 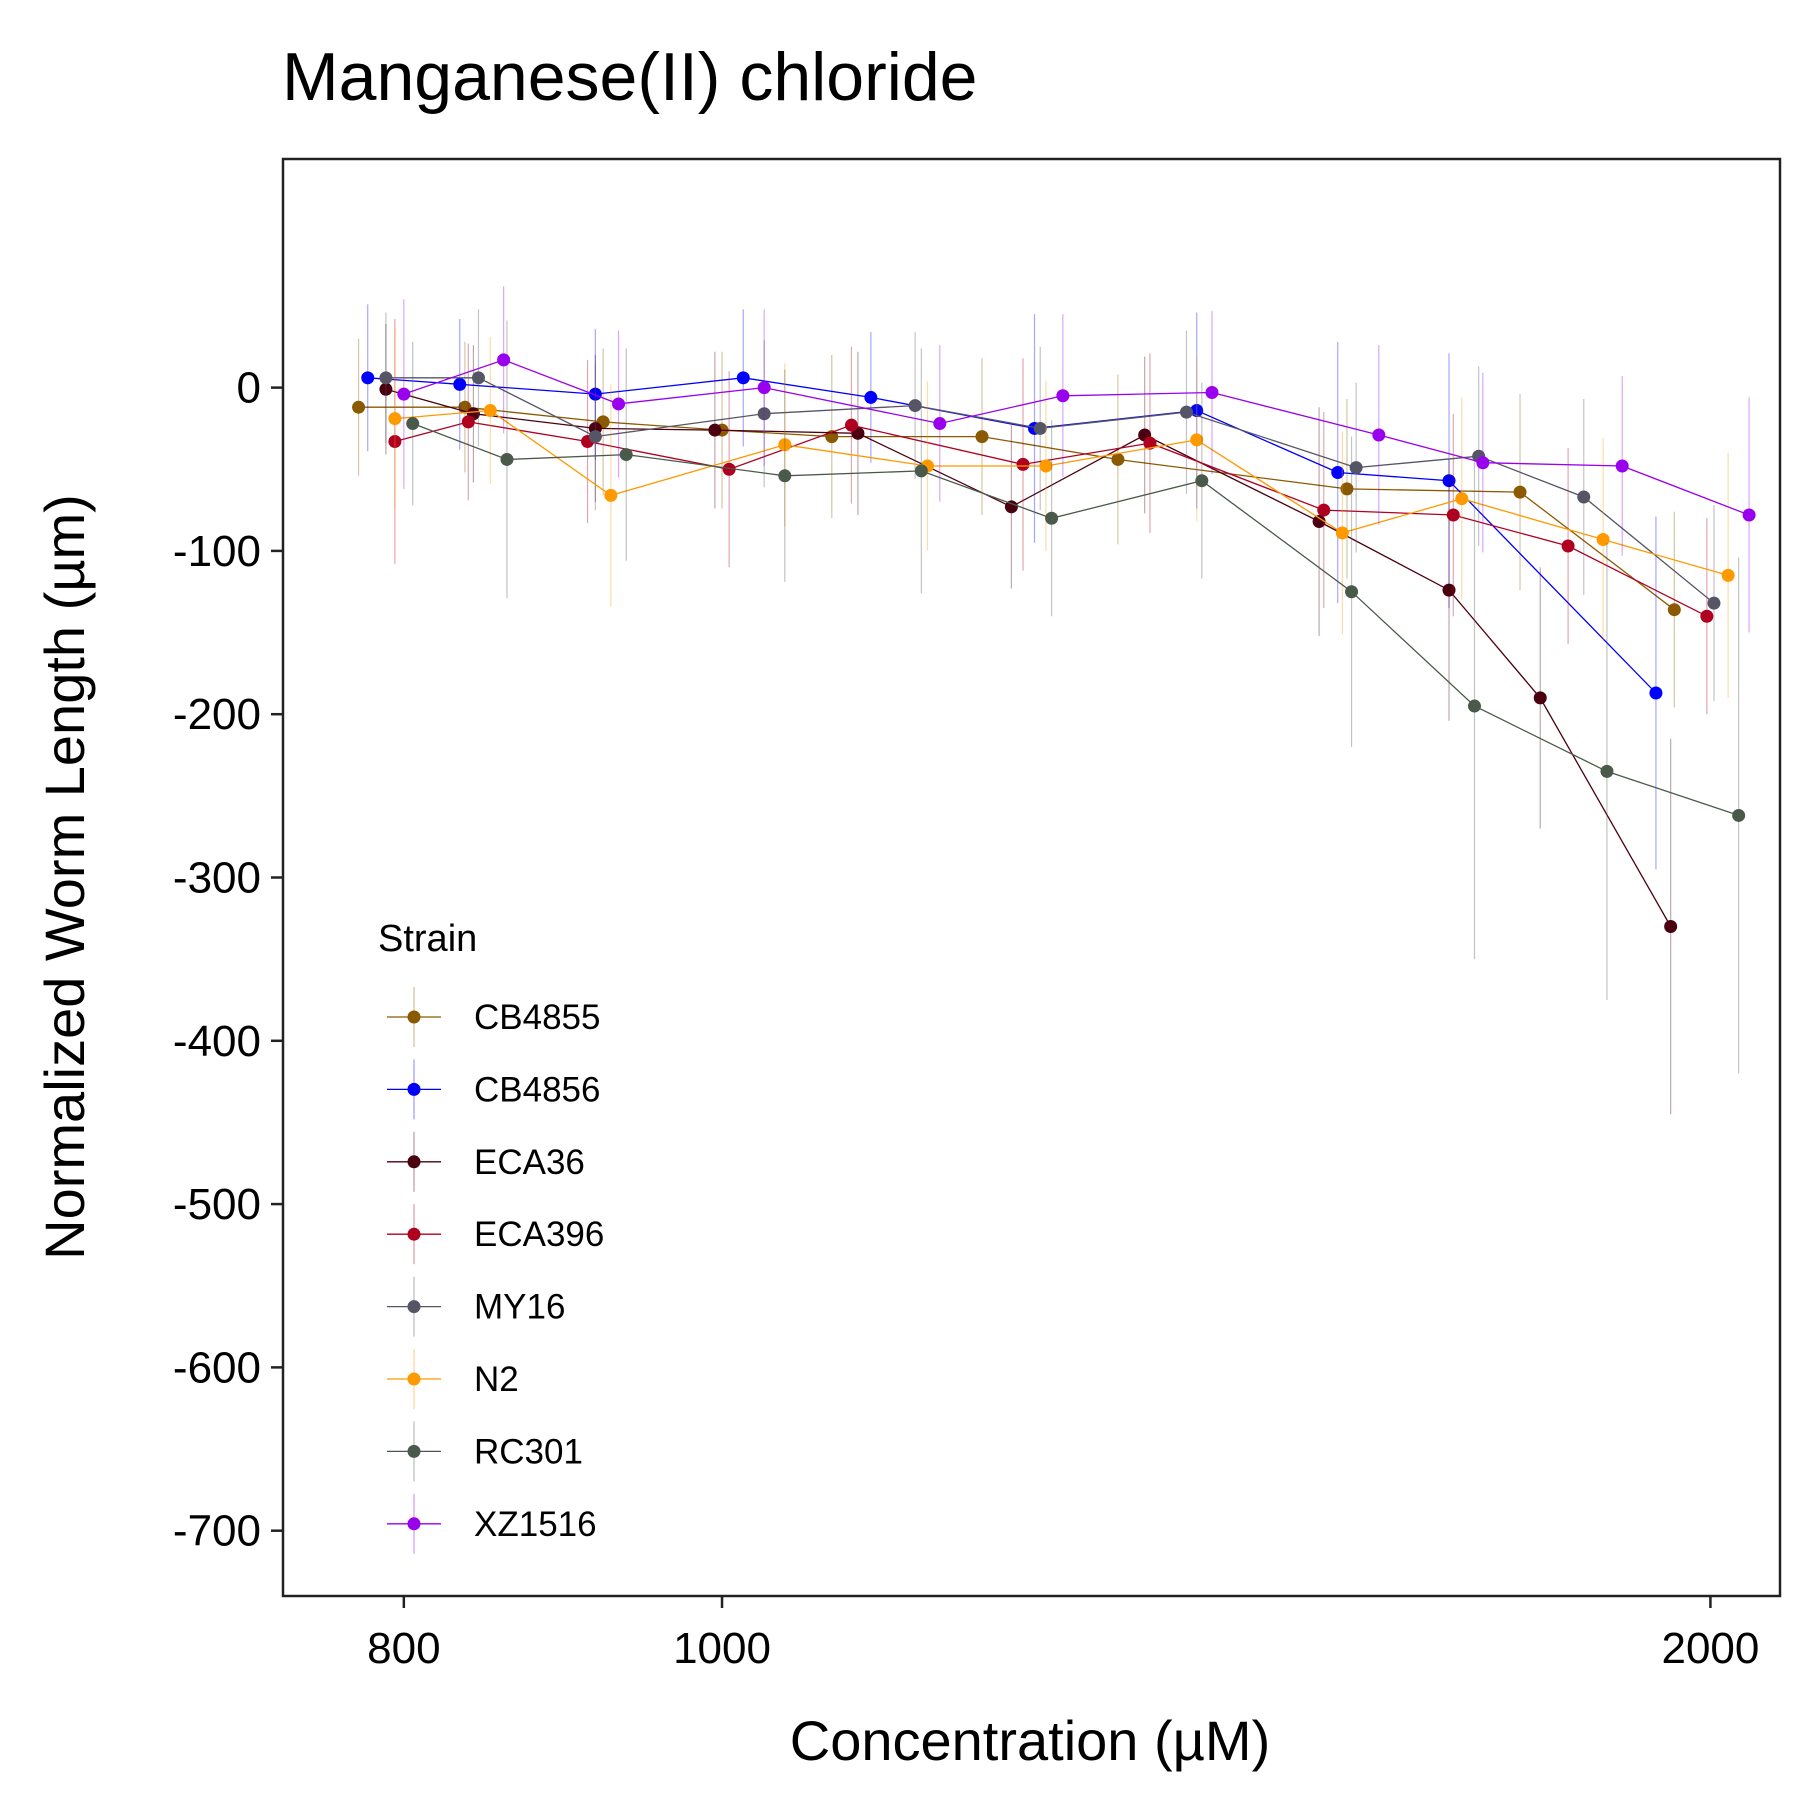 I want to click on x-axis: 800 1000 2000, so click(x=1063, y=1634).